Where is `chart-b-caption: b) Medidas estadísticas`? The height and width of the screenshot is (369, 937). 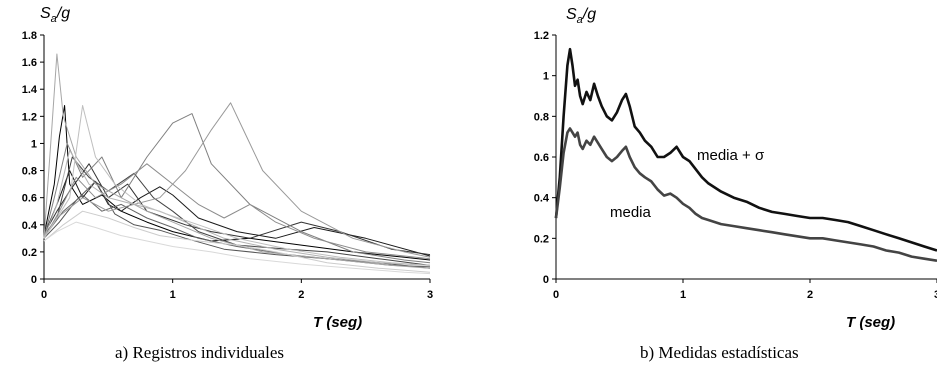
chart-b-caption: b) Medidas estadísticas is located at coordinates (719, 352).